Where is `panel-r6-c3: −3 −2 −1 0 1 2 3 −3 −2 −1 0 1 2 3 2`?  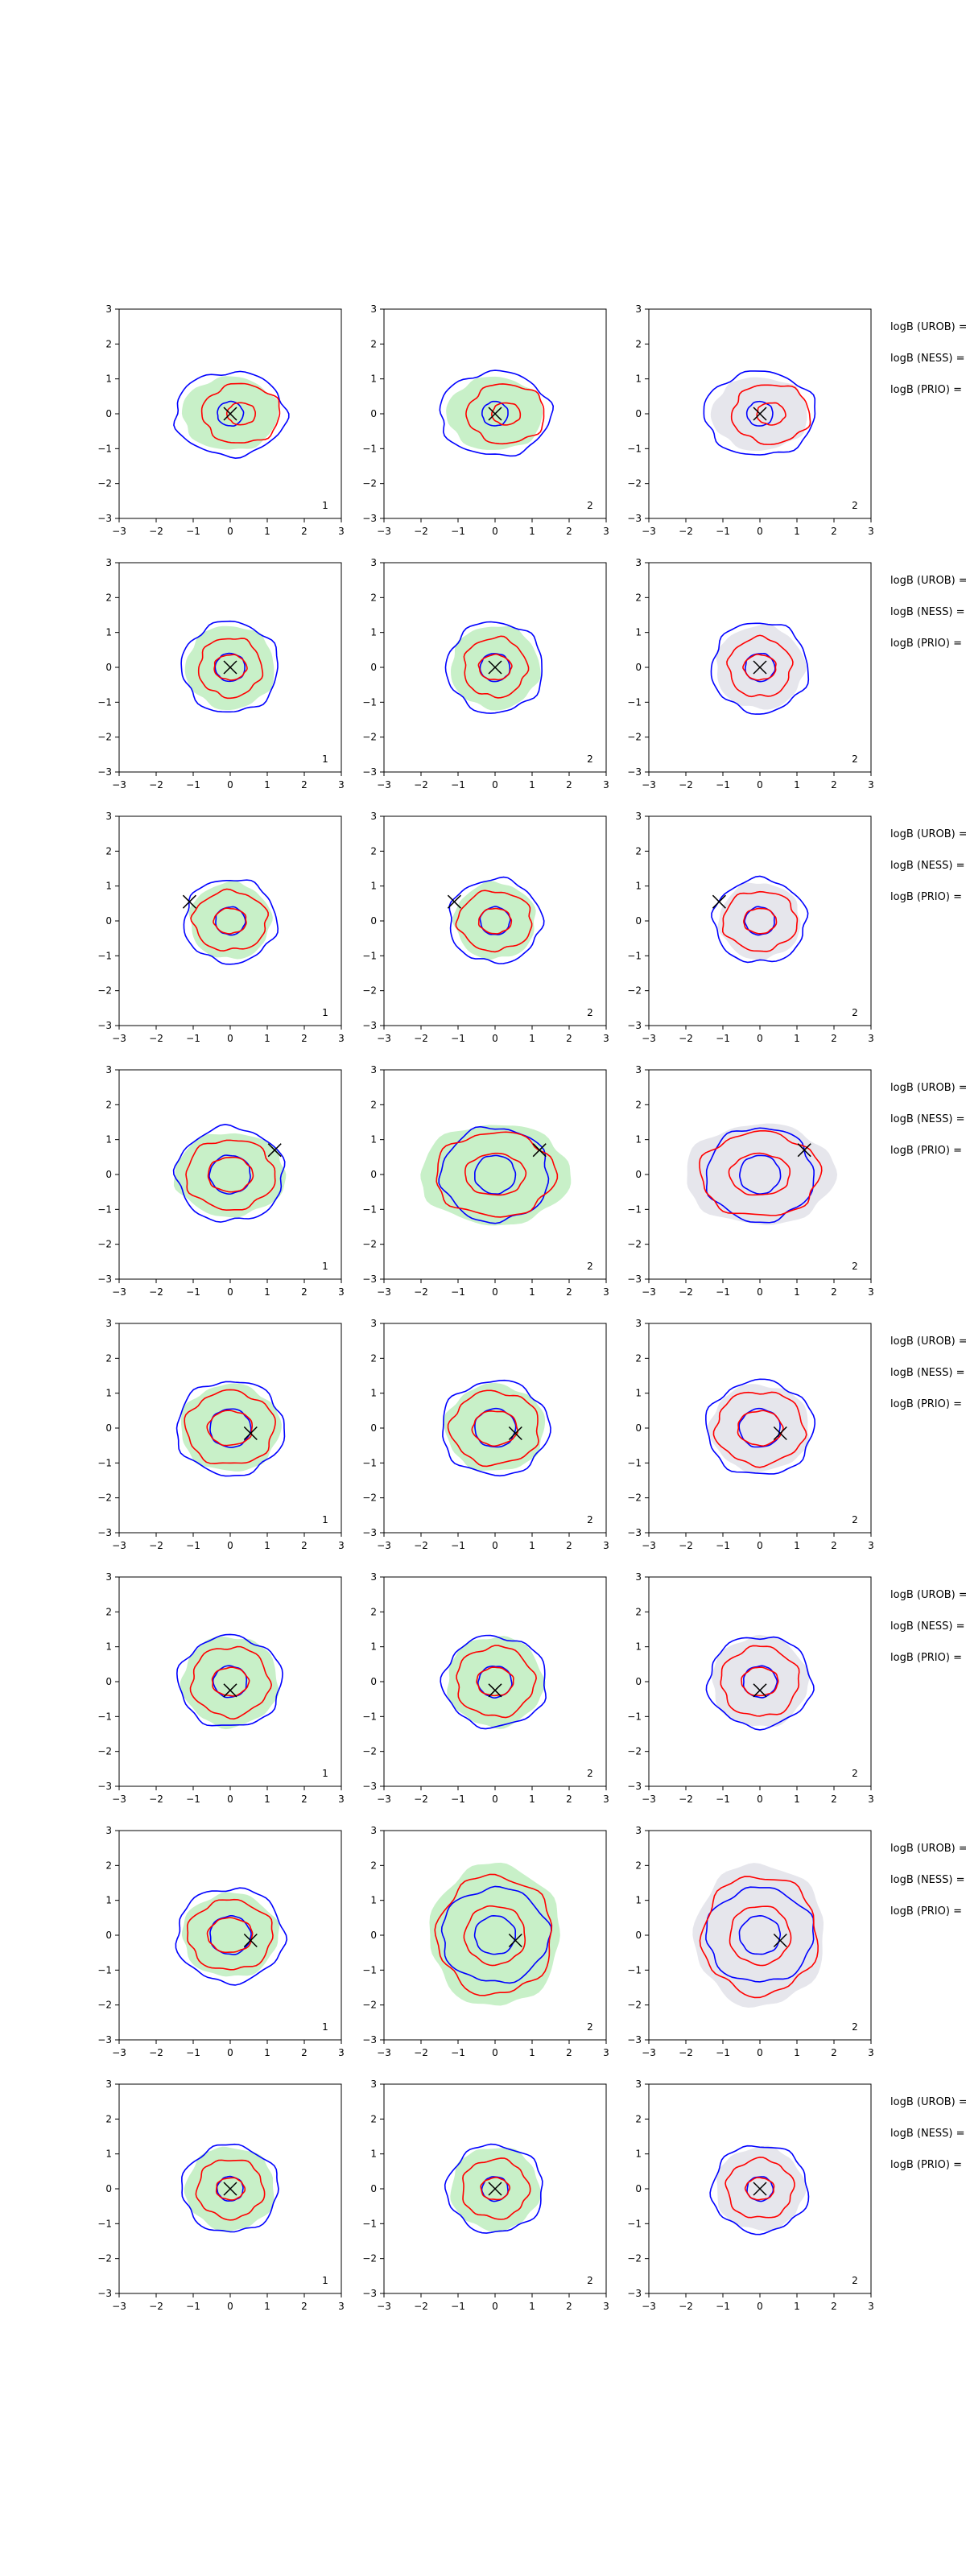
panel-r6-c3: −3 −2 −1 0 1 2 3 −3 −2 −1 0 1 2 3 2 is located at coordinates (750, 1688).